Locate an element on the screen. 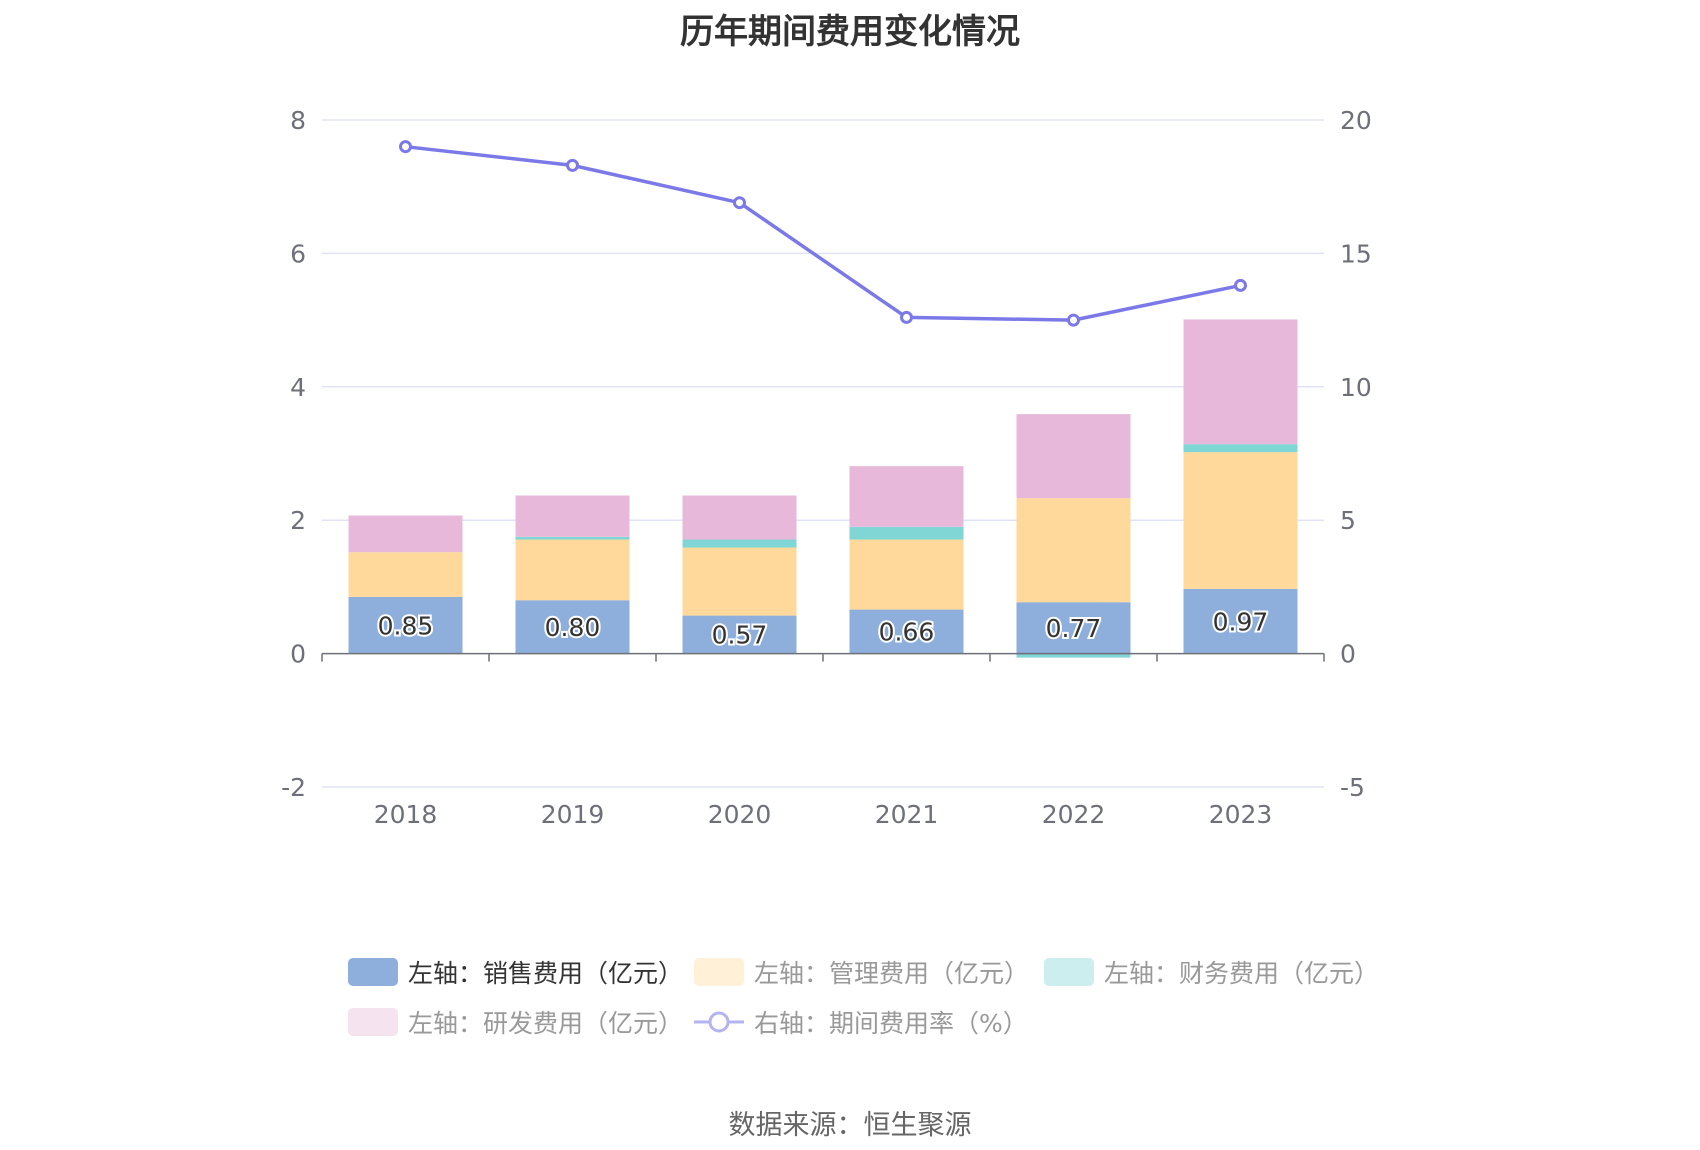  left-axis-tick-label: 2 is located at coordinates (298, 520).